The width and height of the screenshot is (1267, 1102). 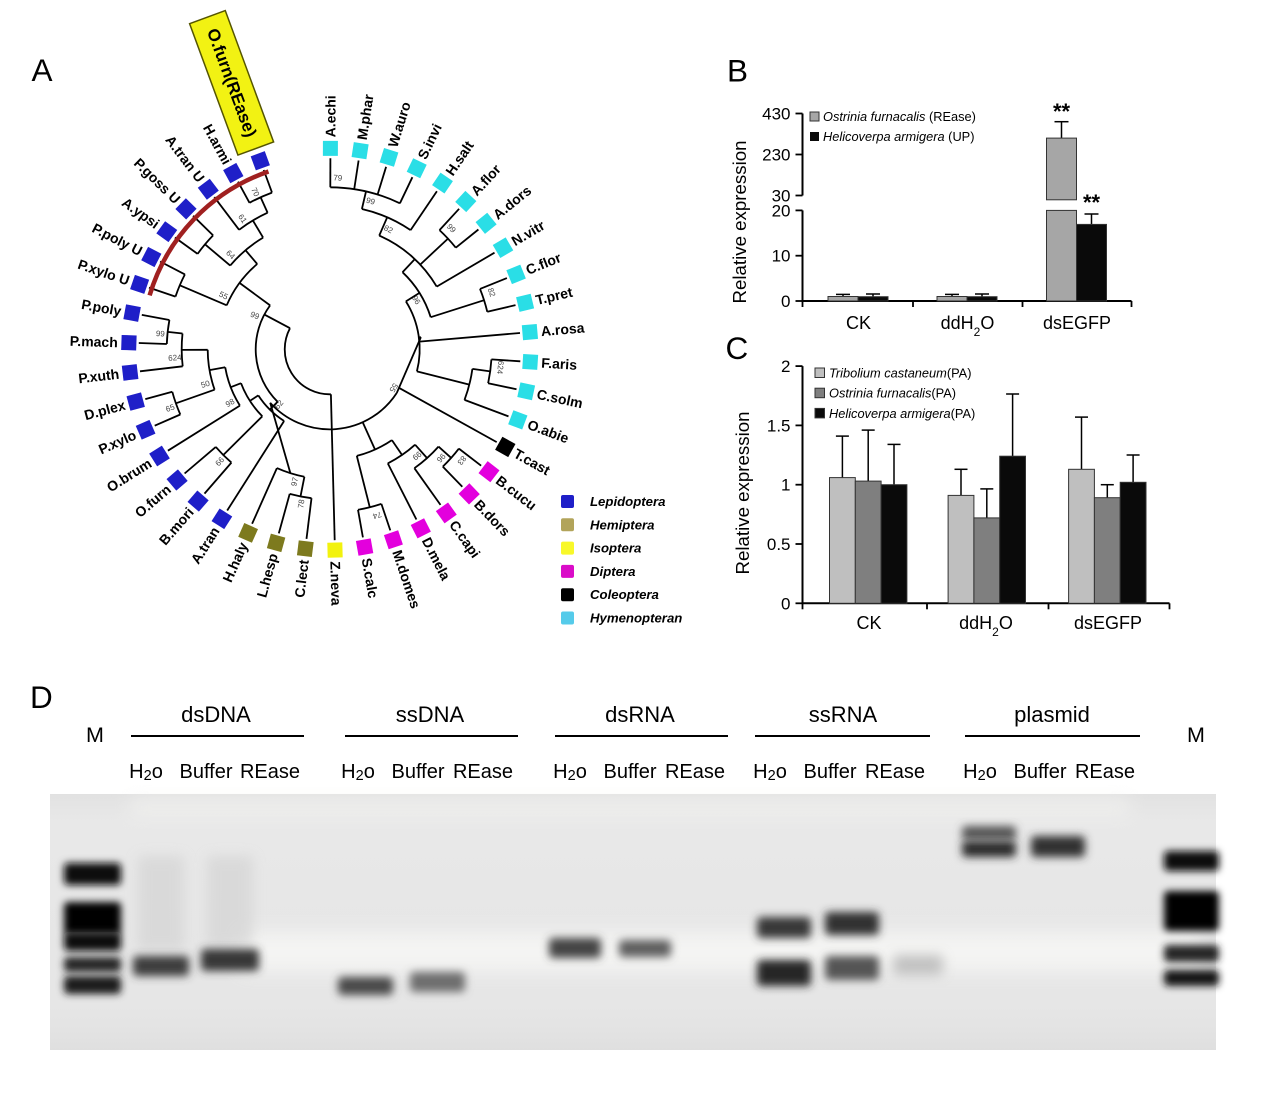 What do you see at coordinates (612, 571) in the screenshot?
I see `svg-text: Diptera` at bounding box center [612, 571].